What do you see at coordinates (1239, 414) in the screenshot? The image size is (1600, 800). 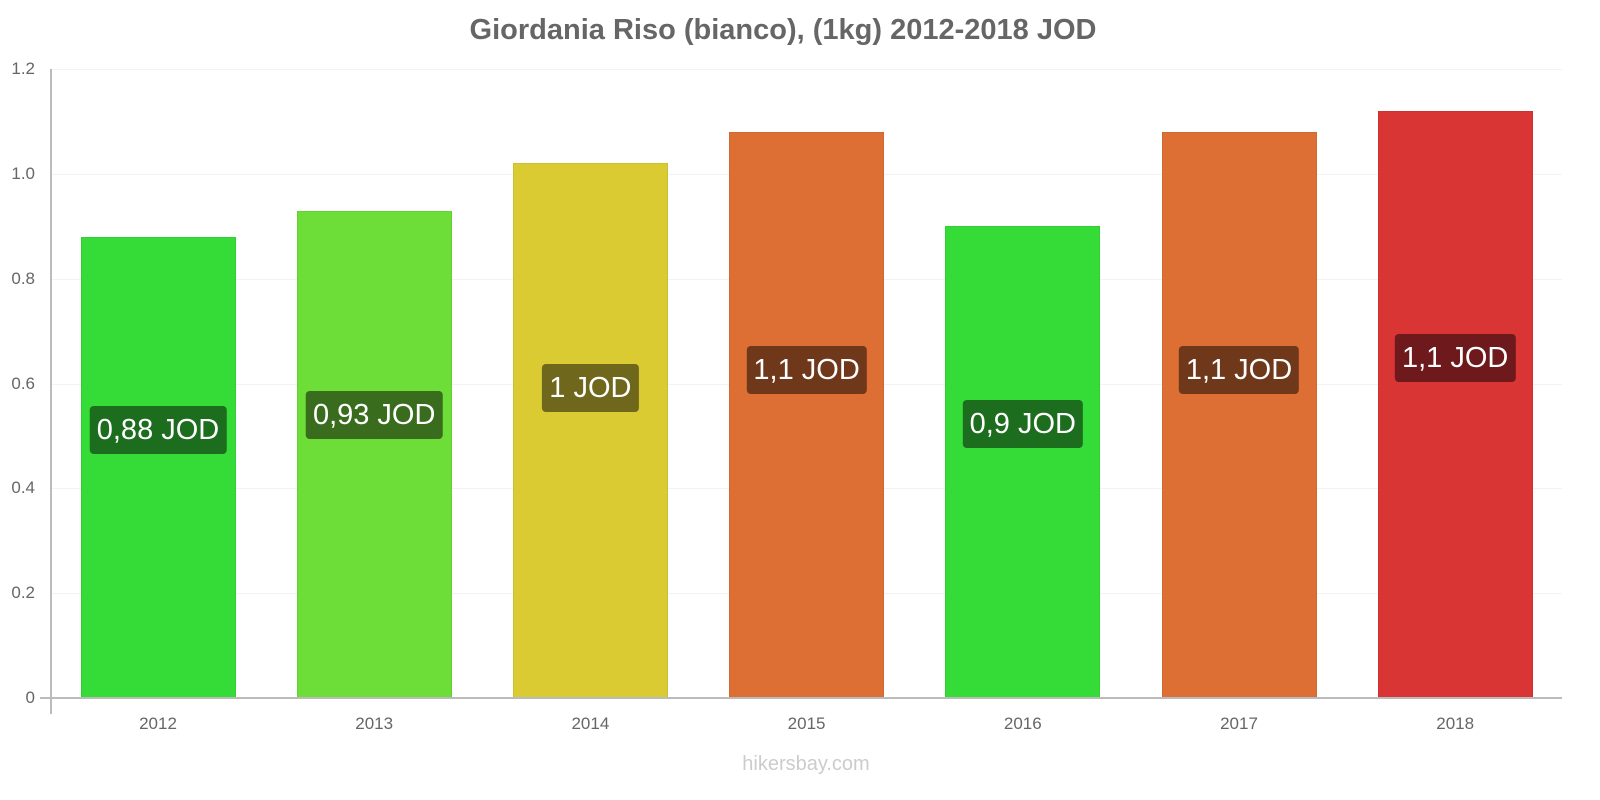 I see `bar-2017` at bounding box center [1239, 414].